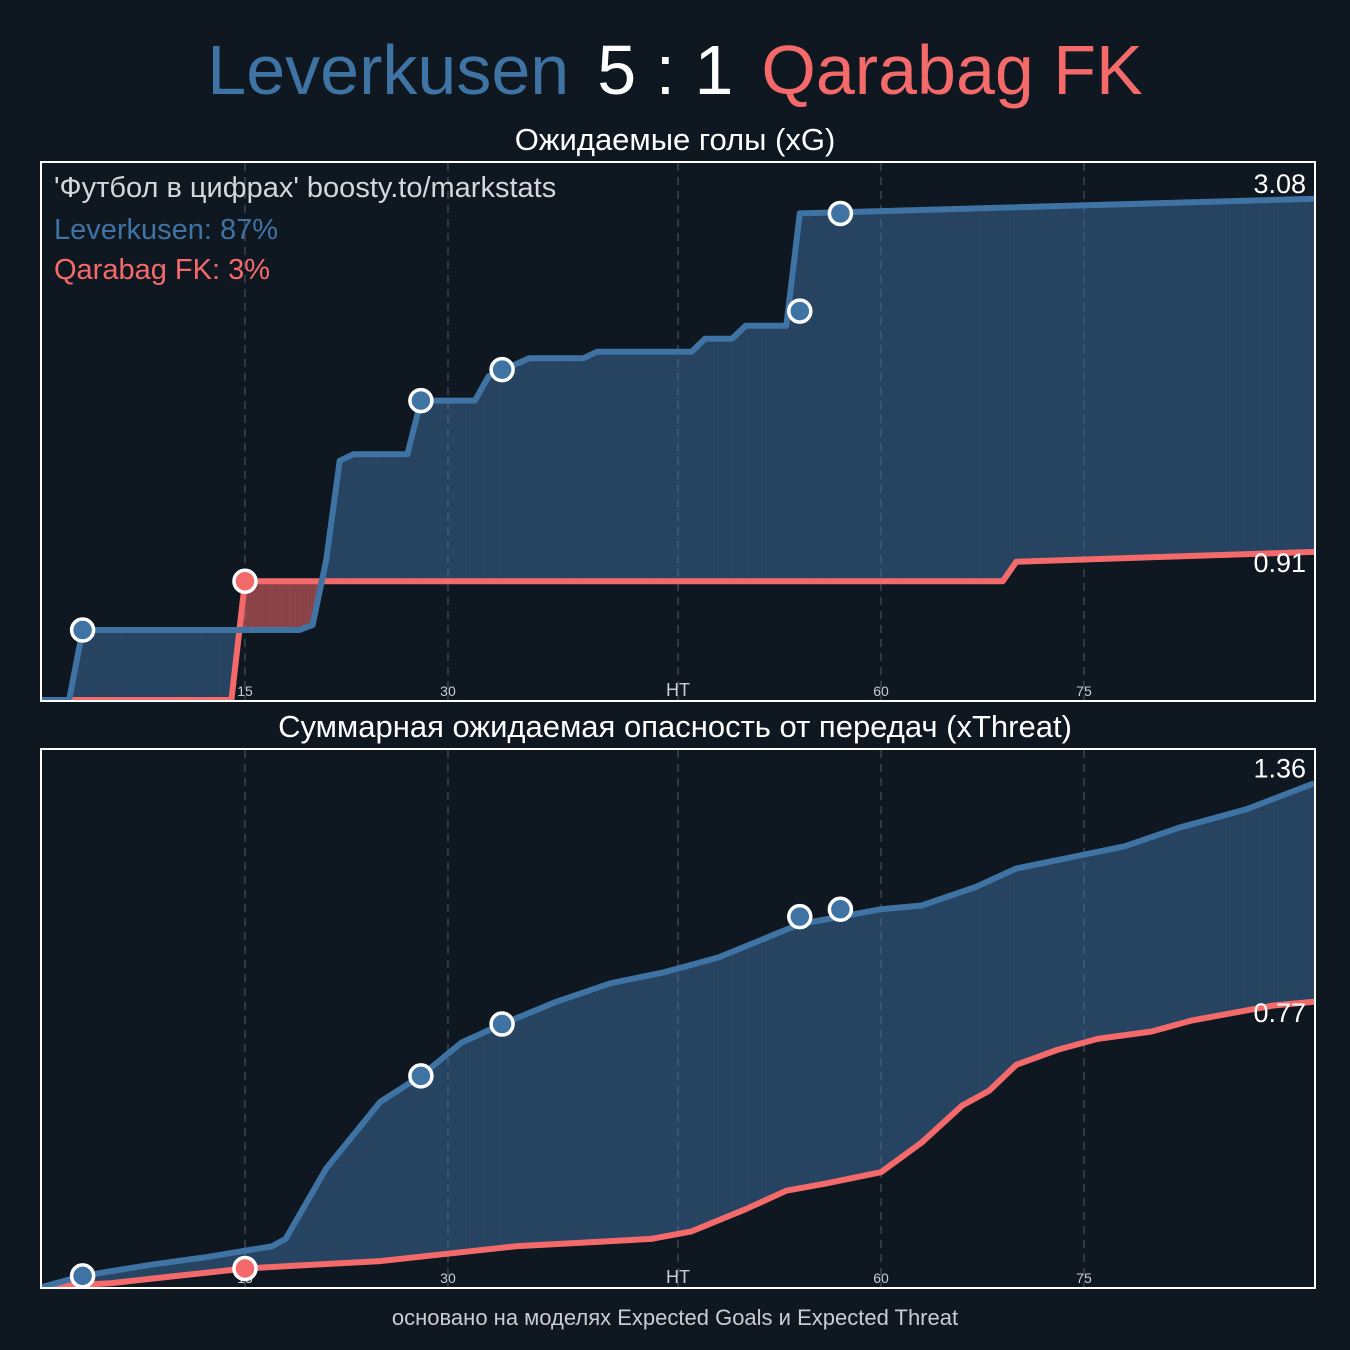 The height and width of the screenshot is (1350, 1350). Describe the element at coordinates (388, 70) in the screenshot. I see `home-team-name: Leverkusen` at that location.